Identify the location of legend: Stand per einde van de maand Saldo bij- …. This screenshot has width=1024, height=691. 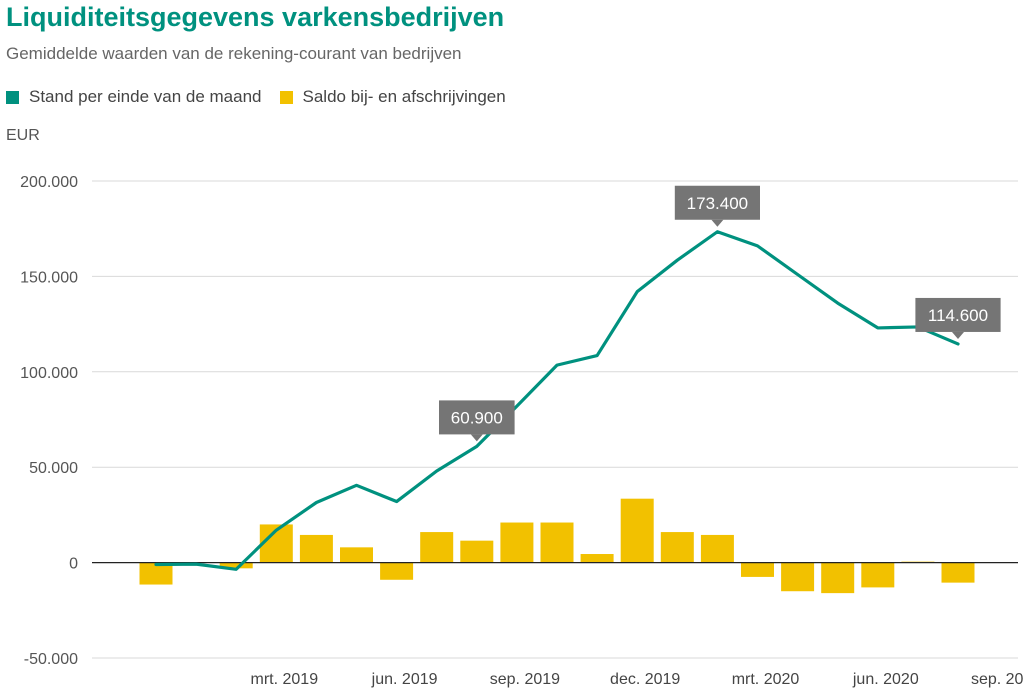
(265, 97).